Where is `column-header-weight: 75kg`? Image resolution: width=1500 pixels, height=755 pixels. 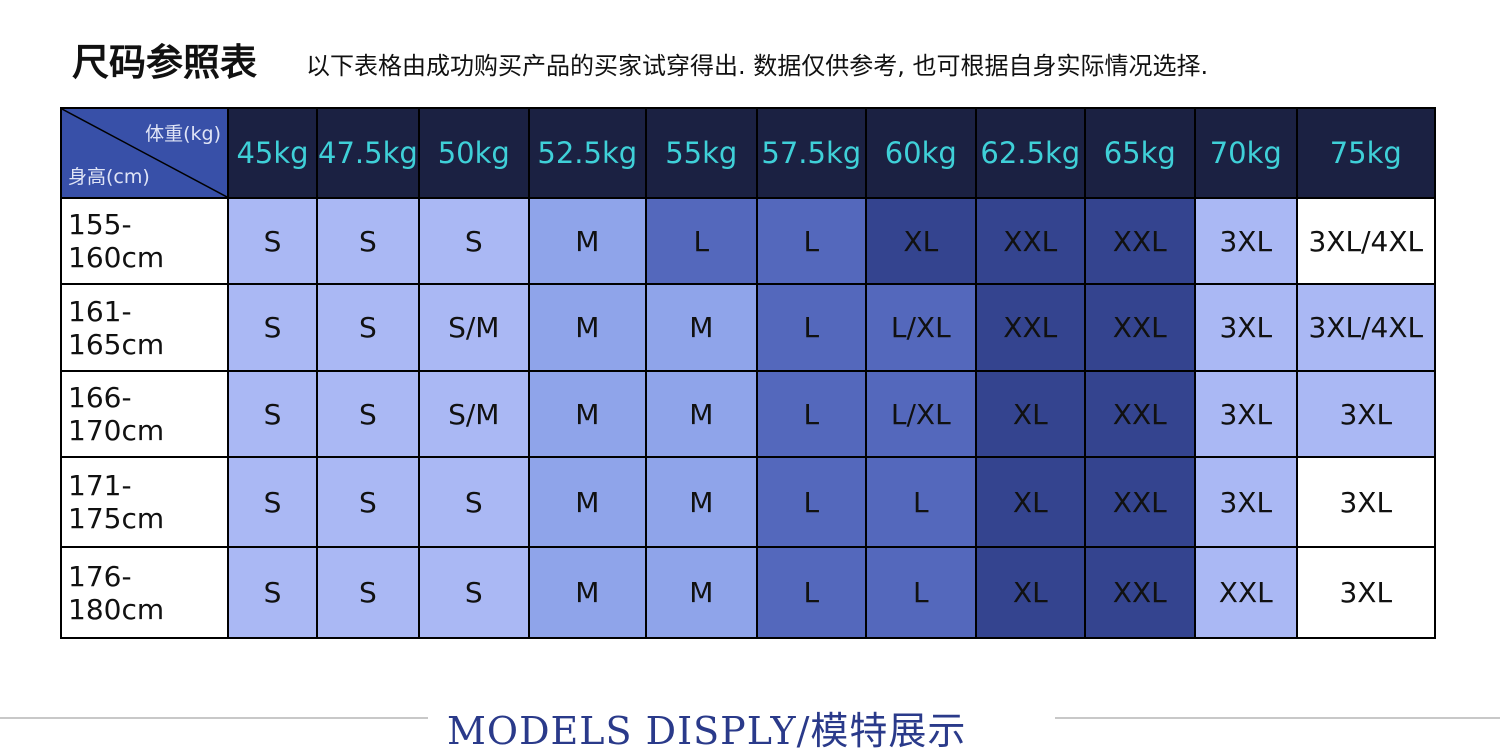
column-header-weight: 75kg is located at coordinates (1365, 153).